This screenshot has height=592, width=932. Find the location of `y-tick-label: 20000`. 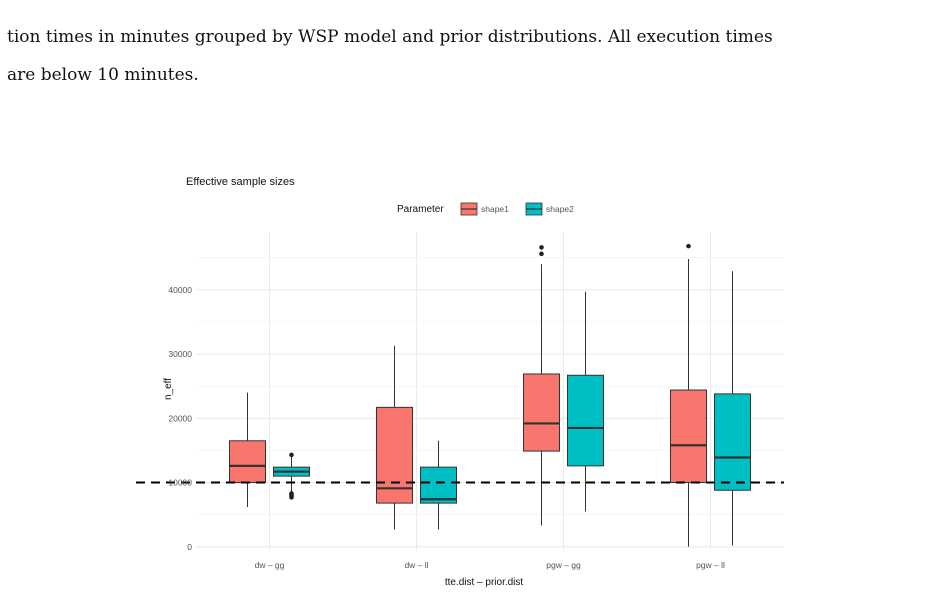

y-tick-label: 20000 is located at coordinates (180, 418).